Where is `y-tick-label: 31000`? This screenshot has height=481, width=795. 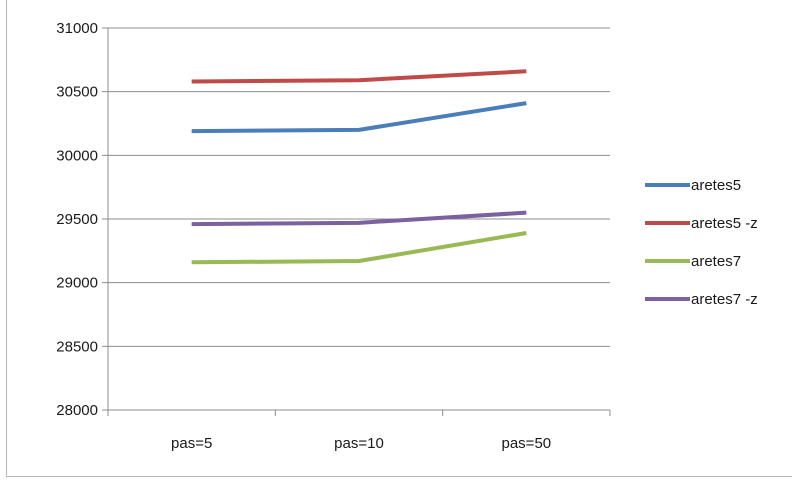 y-tick-label: 31000 is located at coordinates (77, 28).